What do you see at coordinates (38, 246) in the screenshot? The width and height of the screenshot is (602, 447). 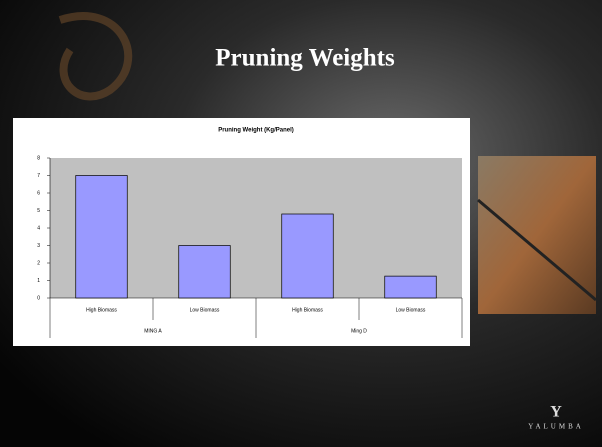 I see `y-tick-label: 3` at bounding box center [38, 246].